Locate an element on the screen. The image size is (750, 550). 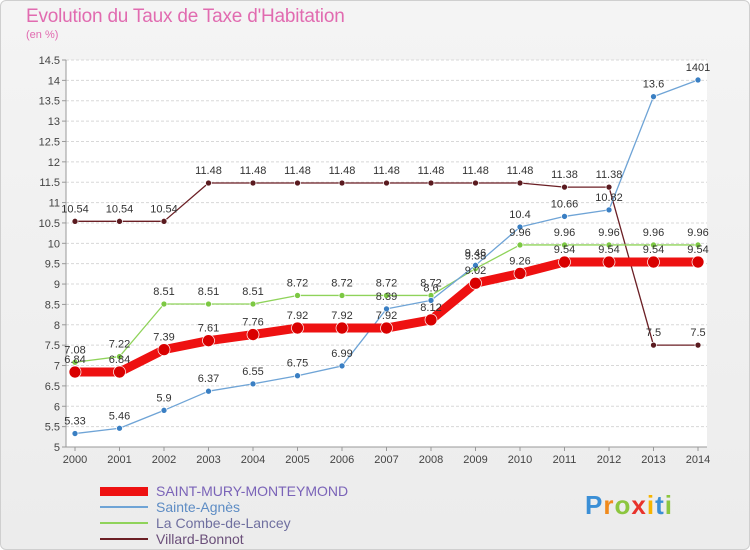
data-label: 6.75 is located at coordinates (297, 364).